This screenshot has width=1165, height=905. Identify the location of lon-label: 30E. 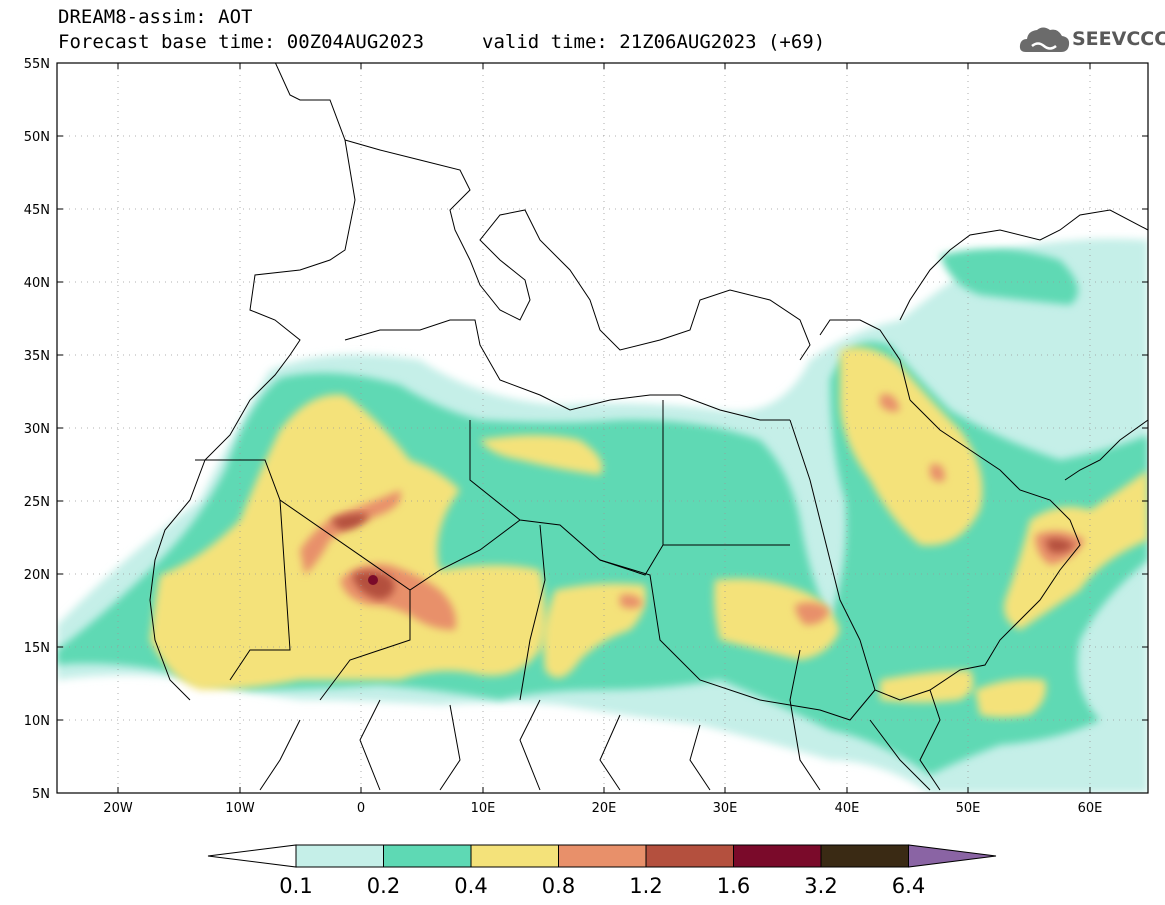
(725, 808).